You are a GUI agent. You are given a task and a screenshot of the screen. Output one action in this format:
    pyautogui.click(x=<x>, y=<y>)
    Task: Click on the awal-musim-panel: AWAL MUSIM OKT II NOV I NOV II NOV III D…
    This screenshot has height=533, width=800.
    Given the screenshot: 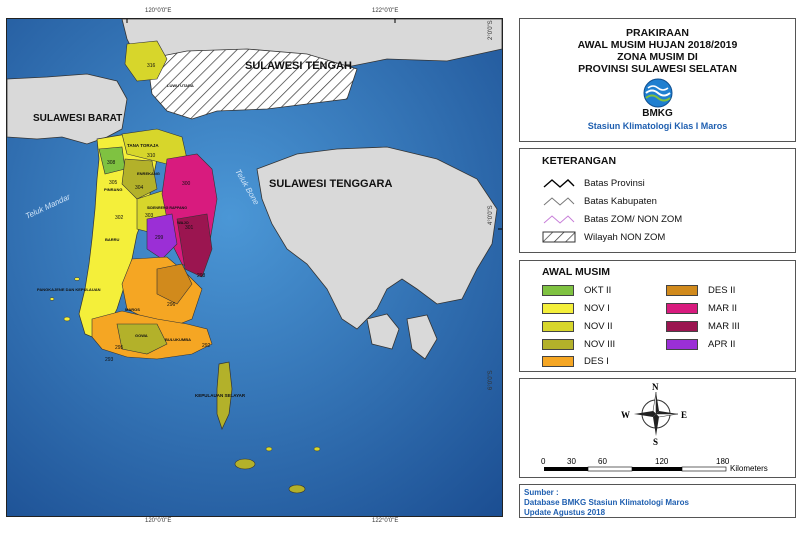 What is the action you would take?
    pyautogui.click(x=657, y=316)
    